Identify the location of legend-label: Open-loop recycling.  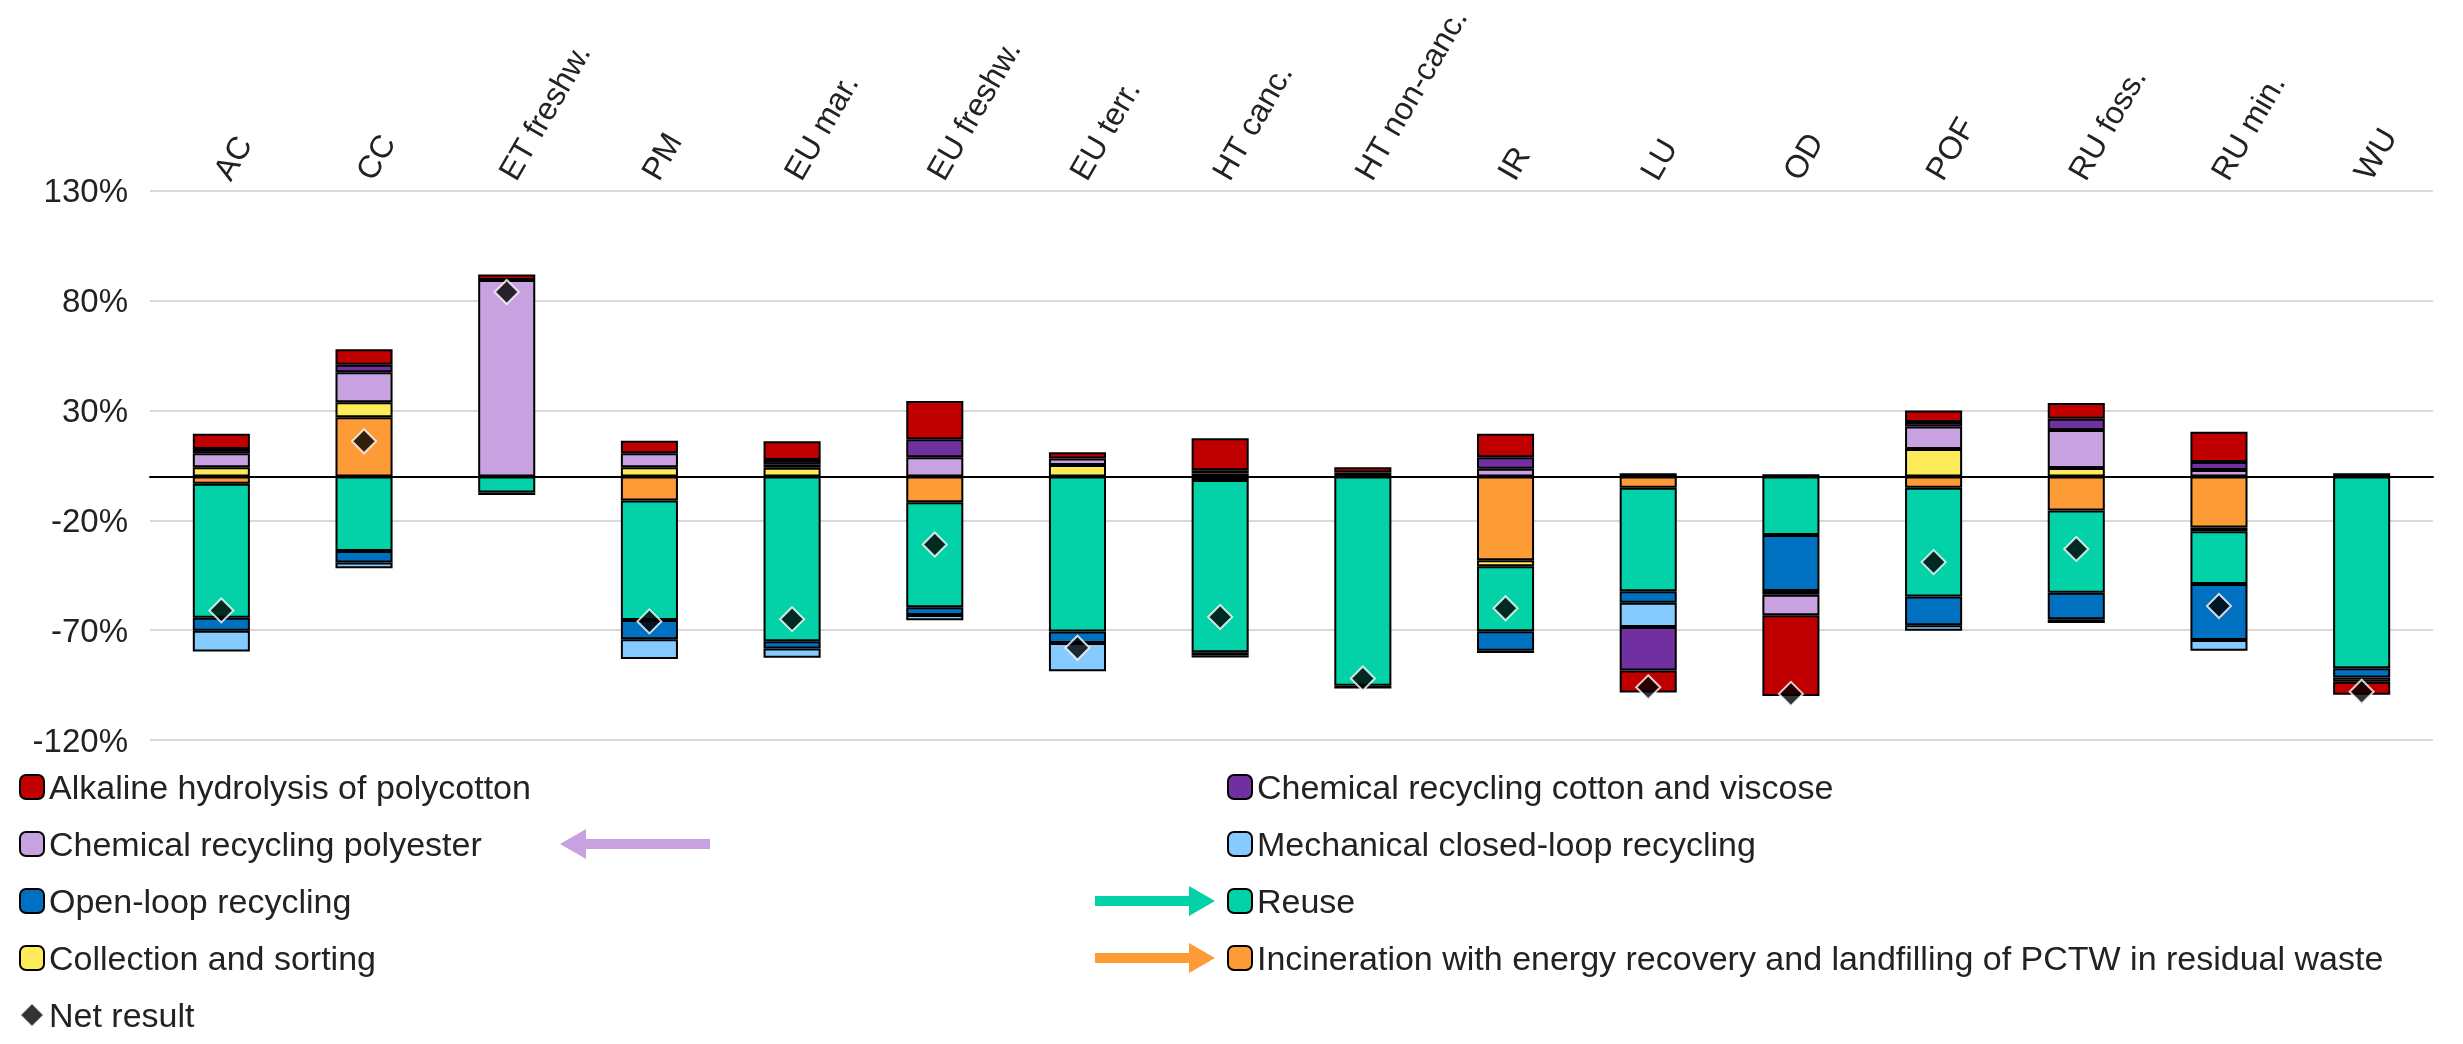
(200, 901).